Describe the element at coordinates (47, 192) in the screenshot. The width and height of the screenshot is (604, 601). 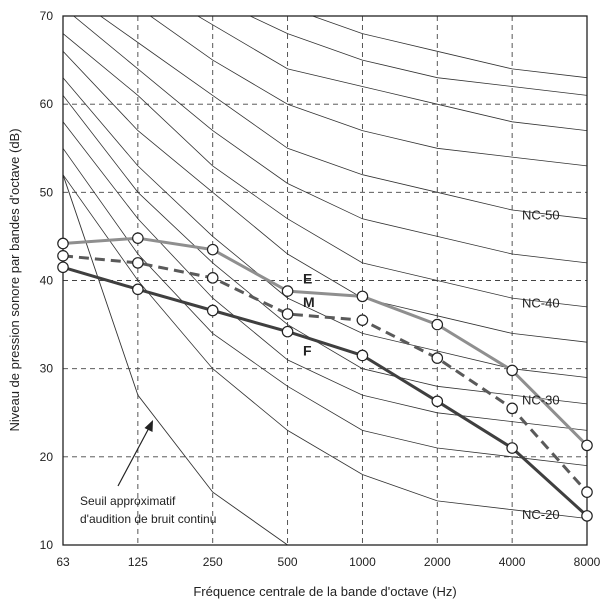
I see `y-tick-label: 50` at that location.